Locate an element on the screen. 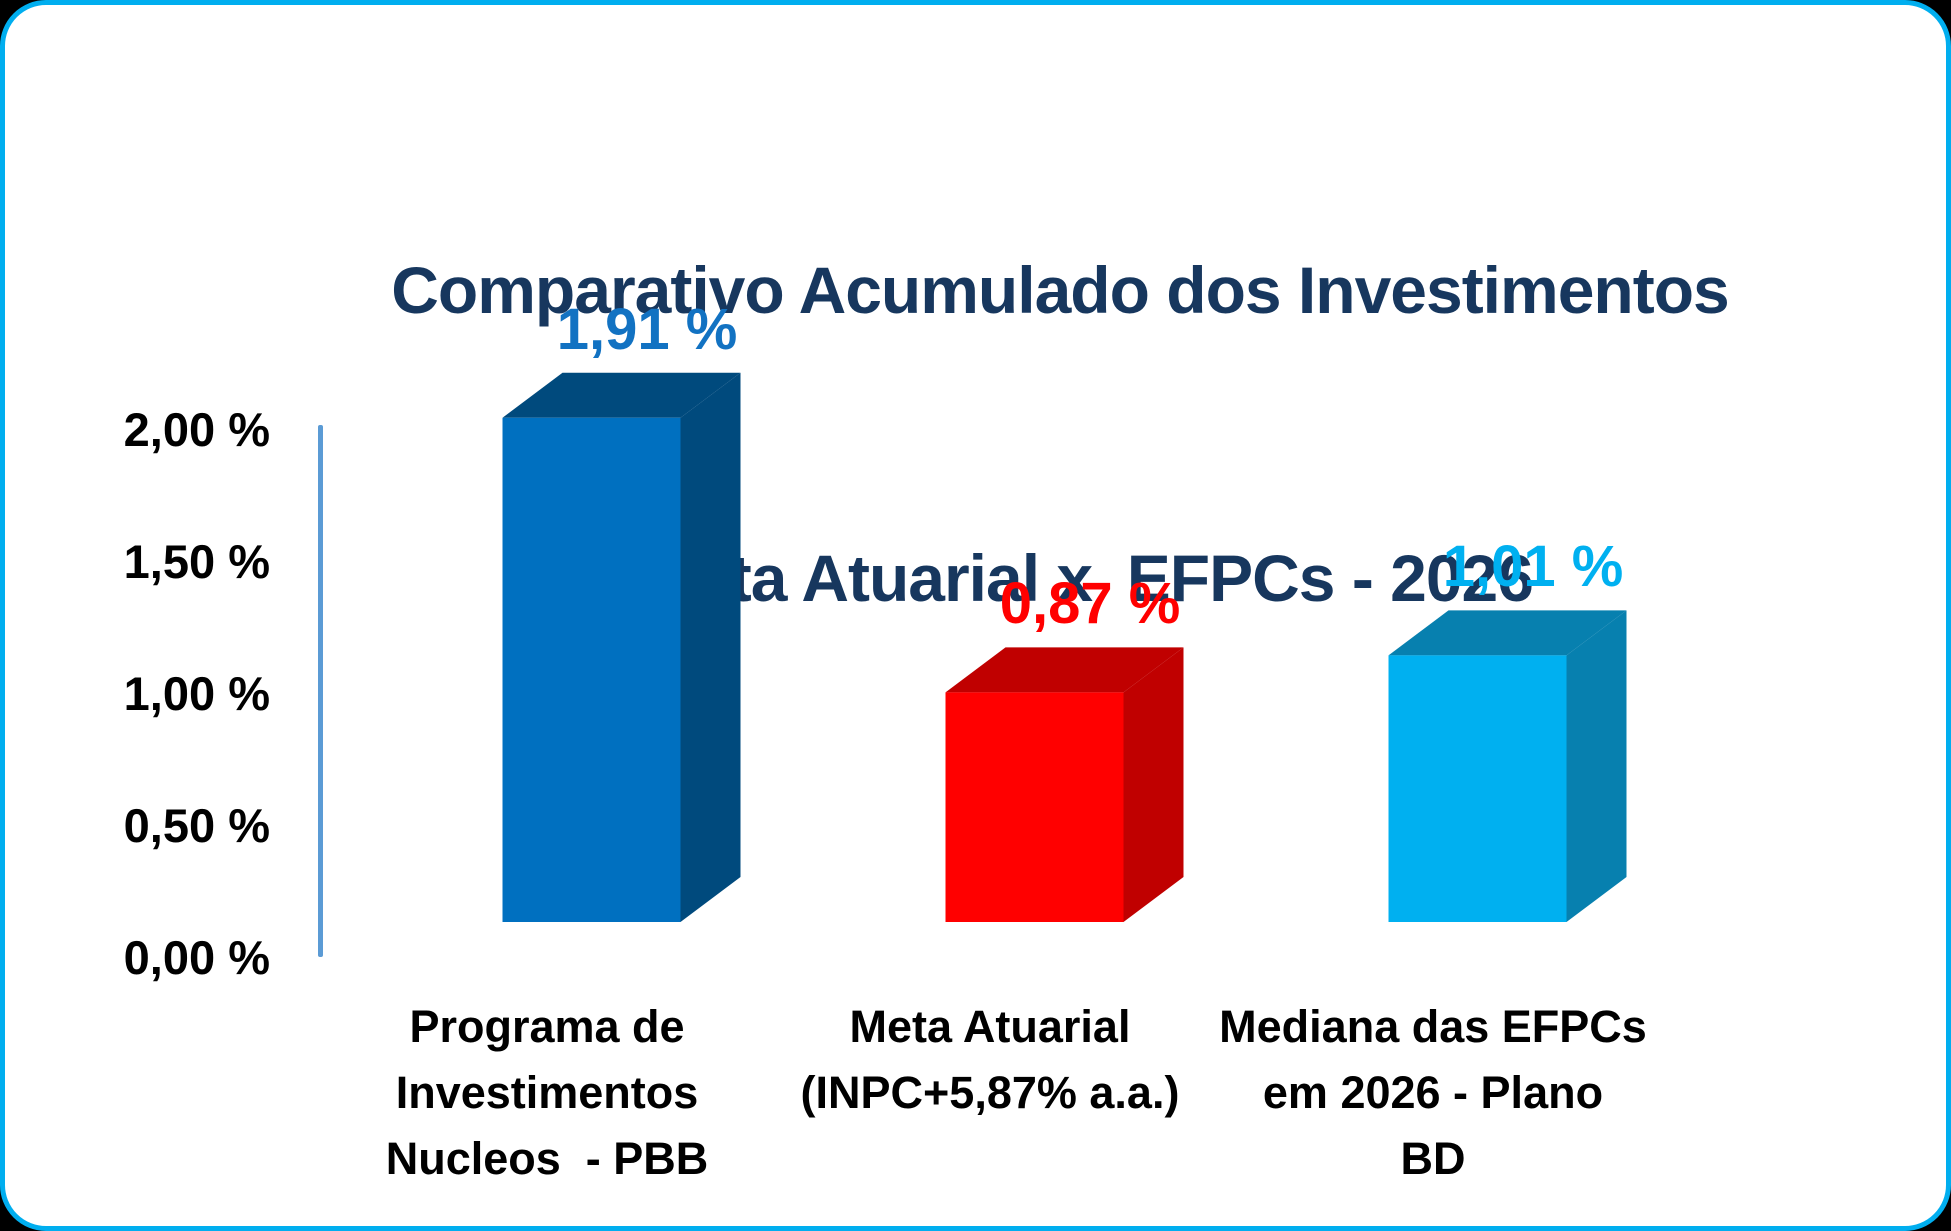  category-label-line: Meta Atuarial is located at coordinates (990, 1026).